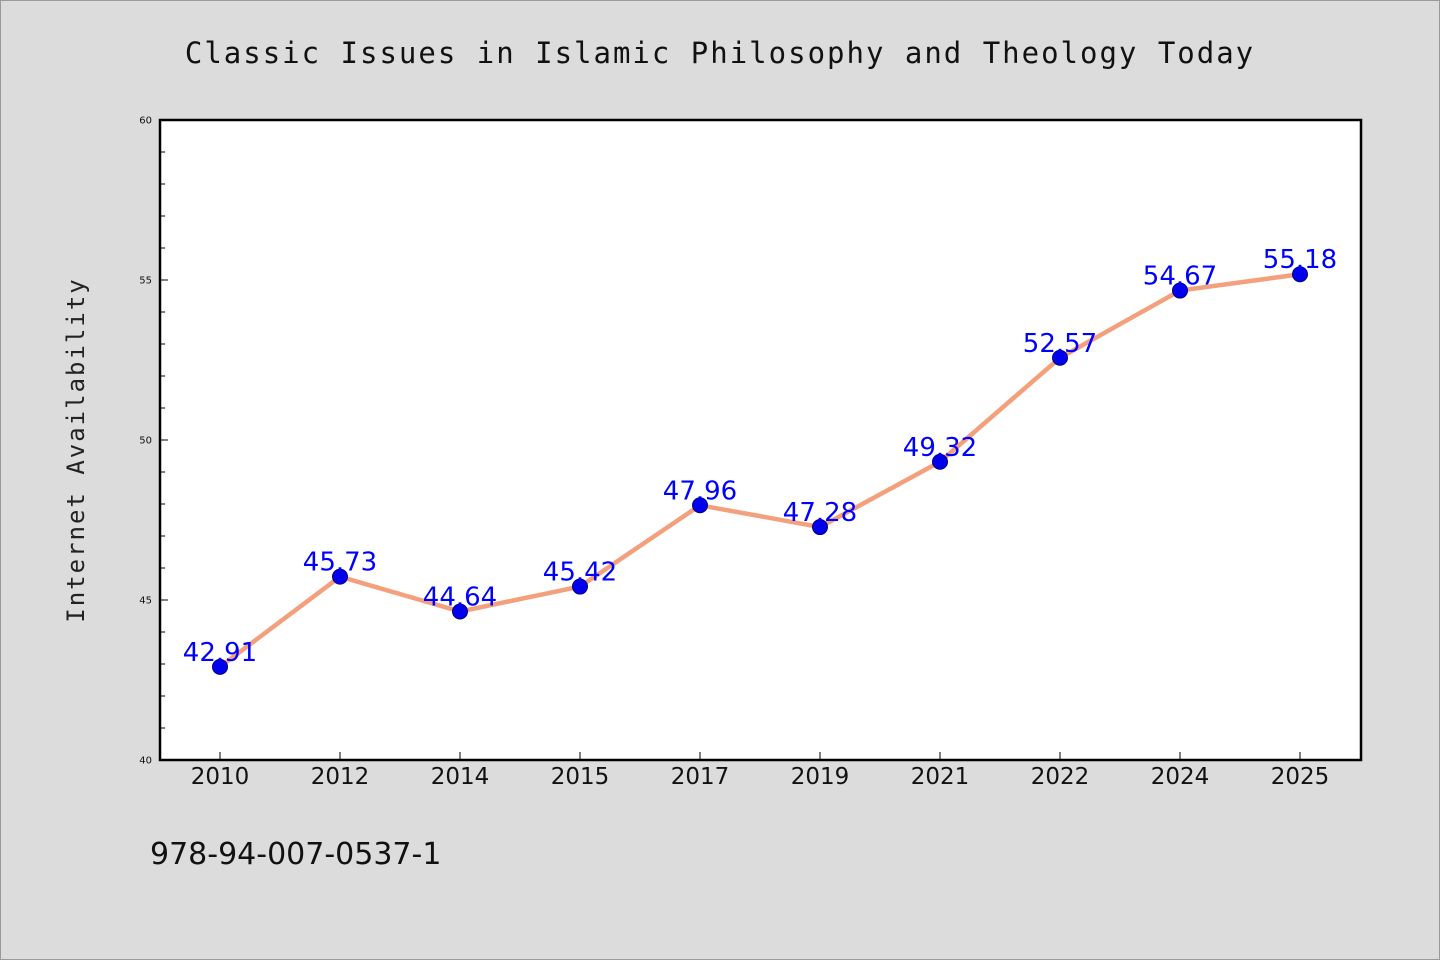  I want to click on x-tick-label: 2014, so click(460, 777).